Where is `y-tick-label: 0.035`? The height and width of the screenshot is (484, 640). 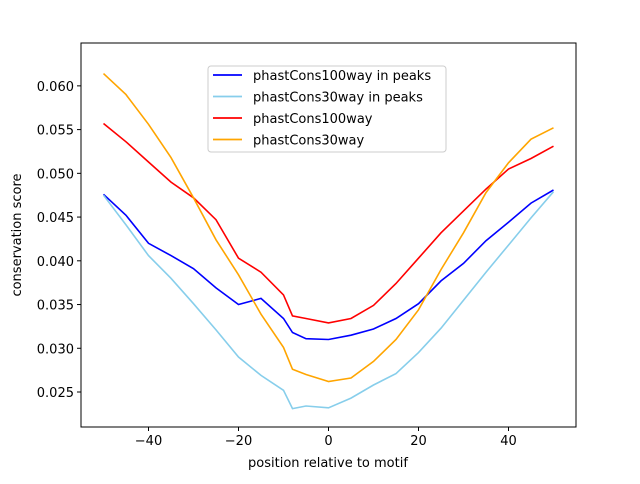
y-tick-label: 0.035 is located at coordinates (55, 306).